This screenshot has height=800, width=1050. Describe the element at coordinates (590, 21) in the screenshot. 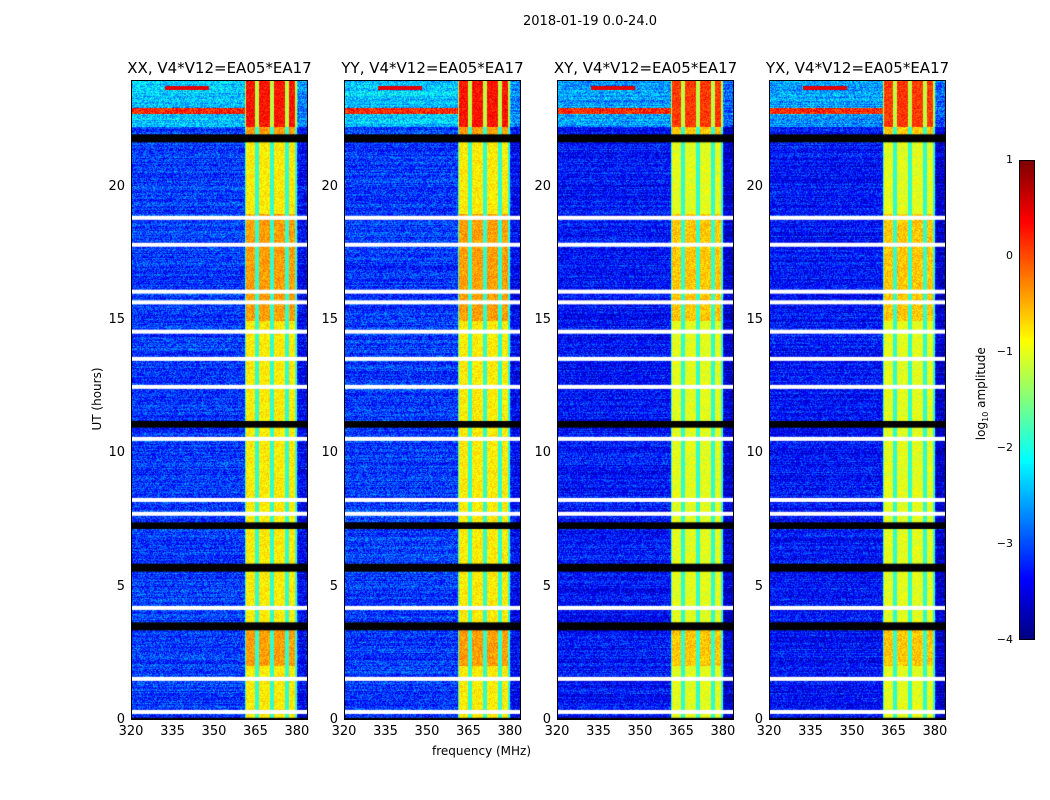

I see `figure-suptitle: 2018-01-19 0.0-24.0` at that location.